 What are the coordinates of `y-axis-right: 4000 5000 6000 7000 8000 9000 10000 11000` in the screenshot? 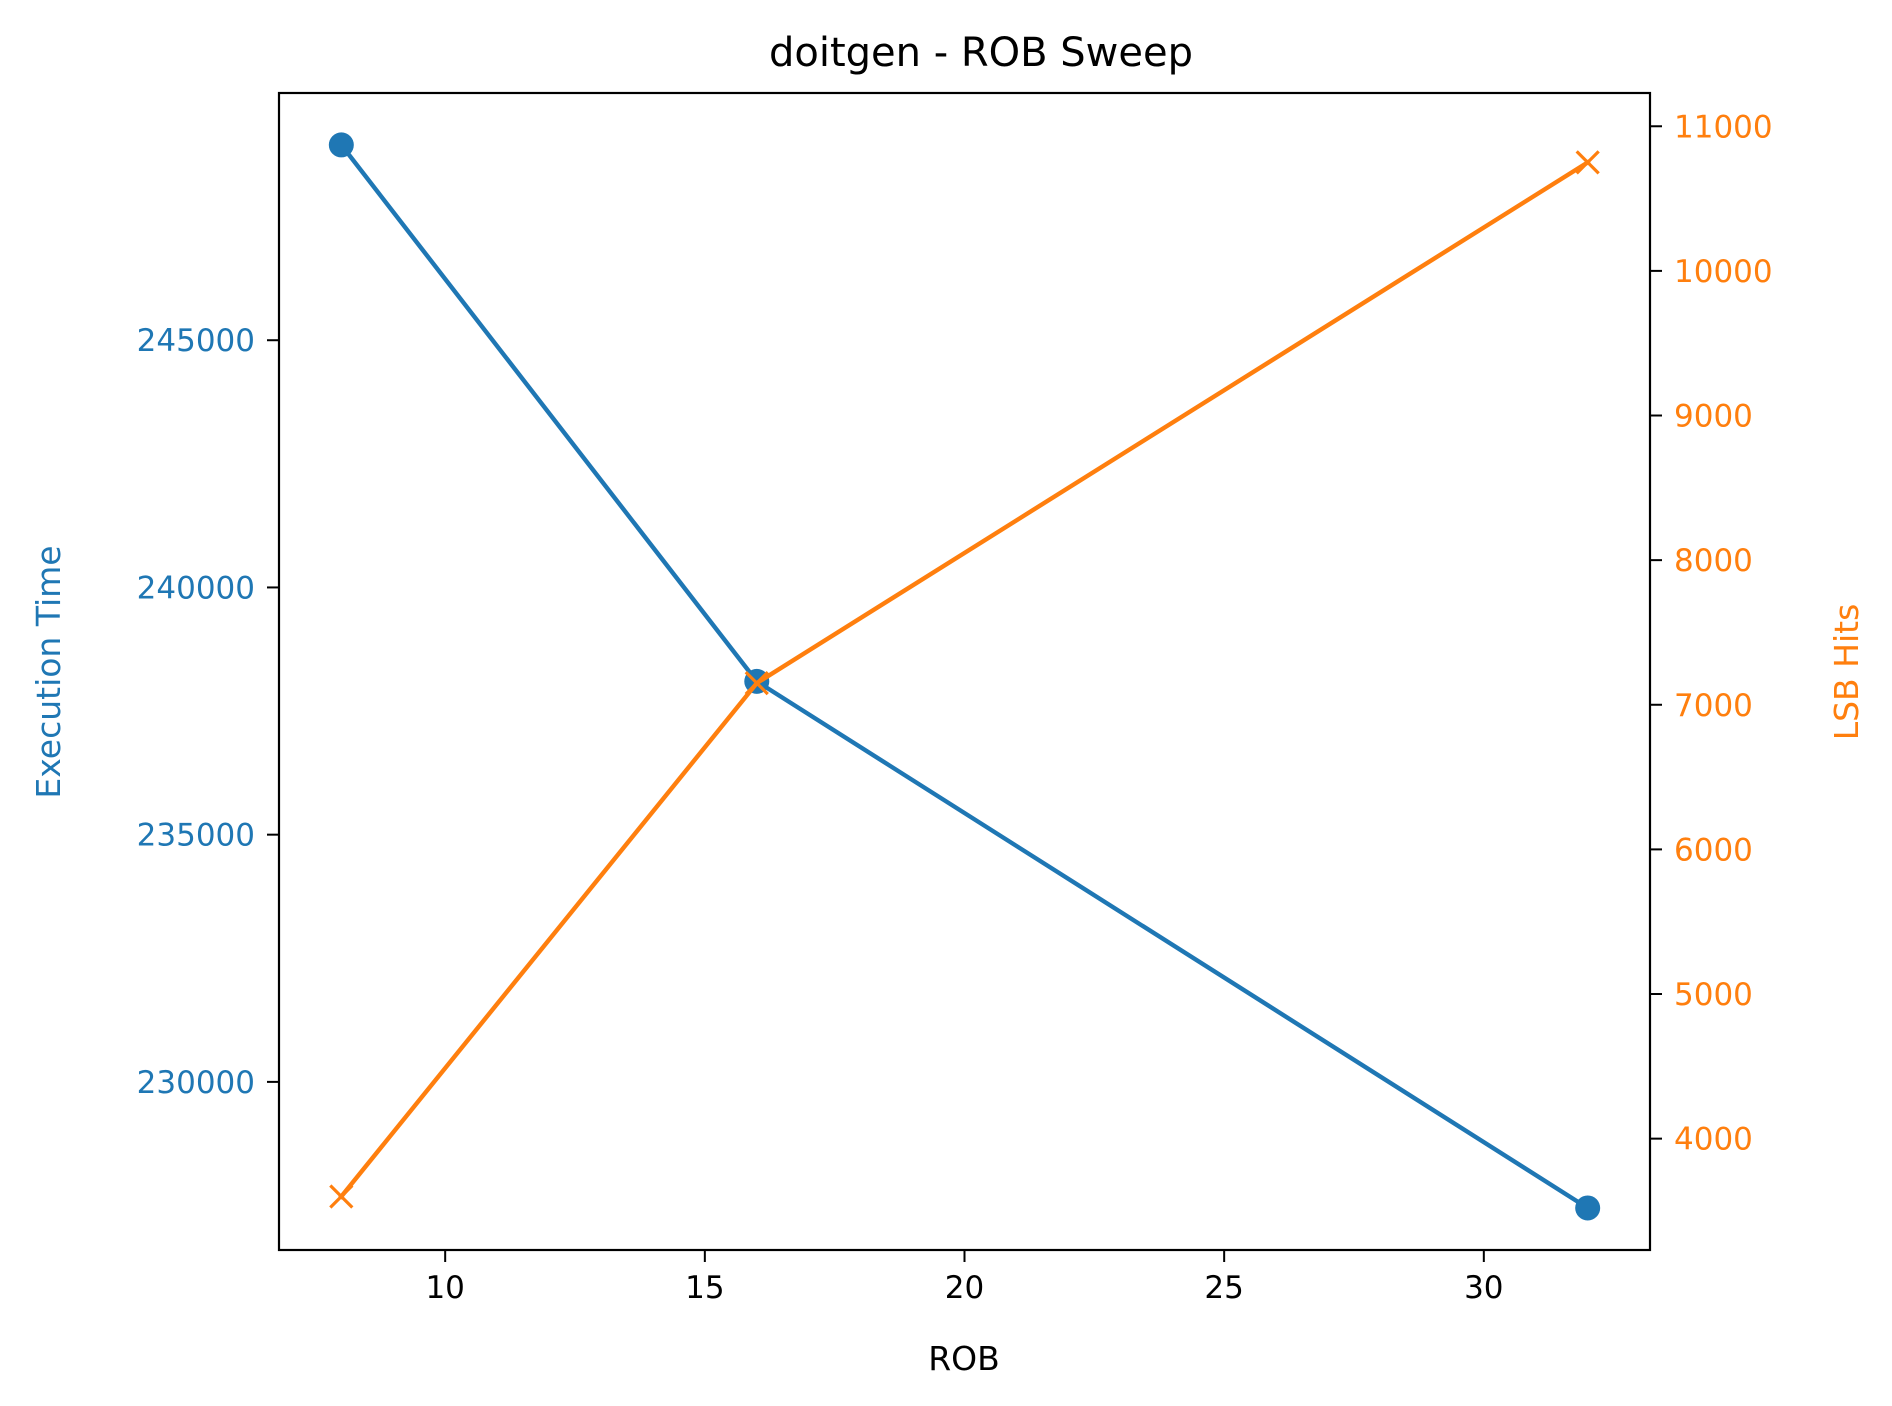 It's located at (1711, 633).